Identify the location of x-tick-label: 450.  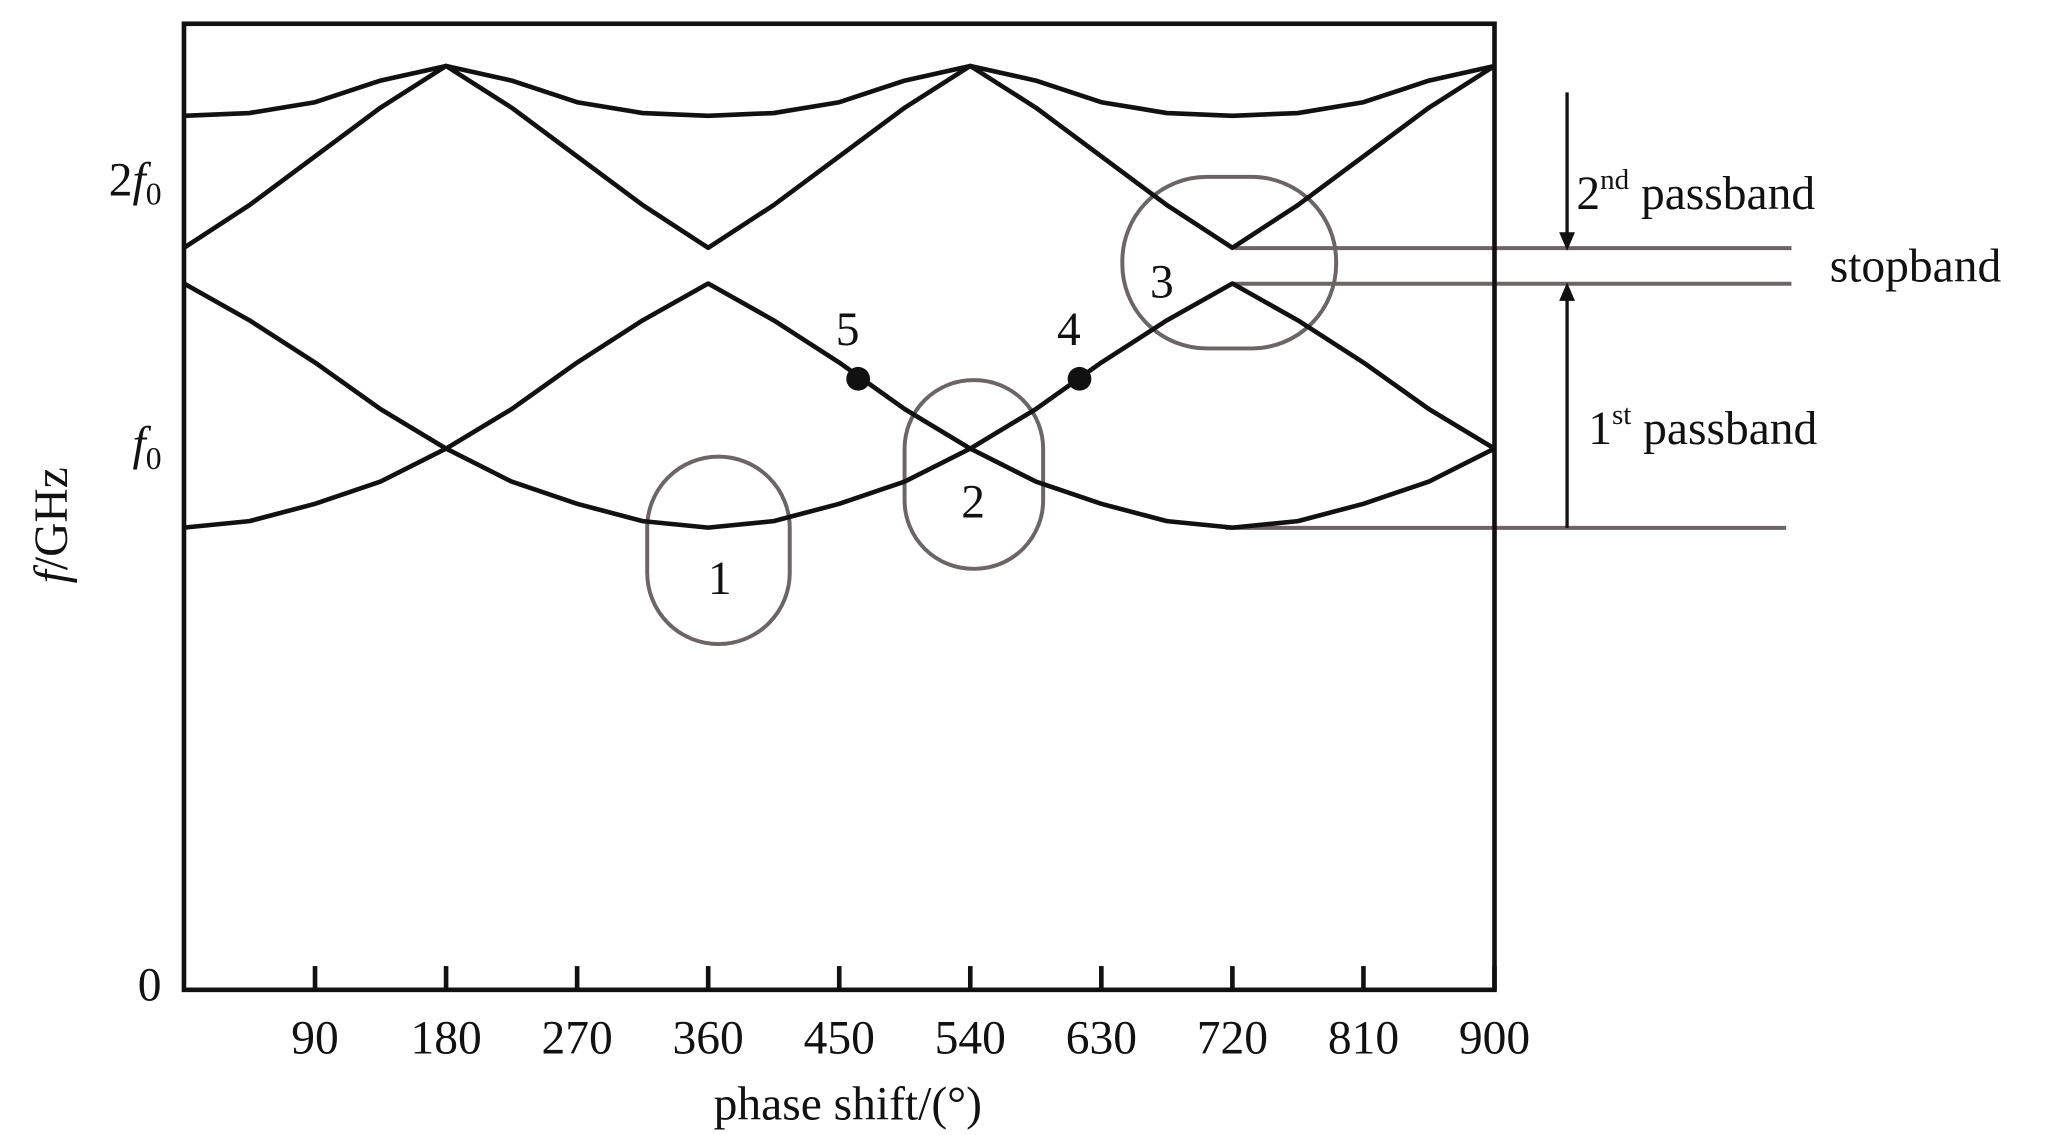
(839, 1039).